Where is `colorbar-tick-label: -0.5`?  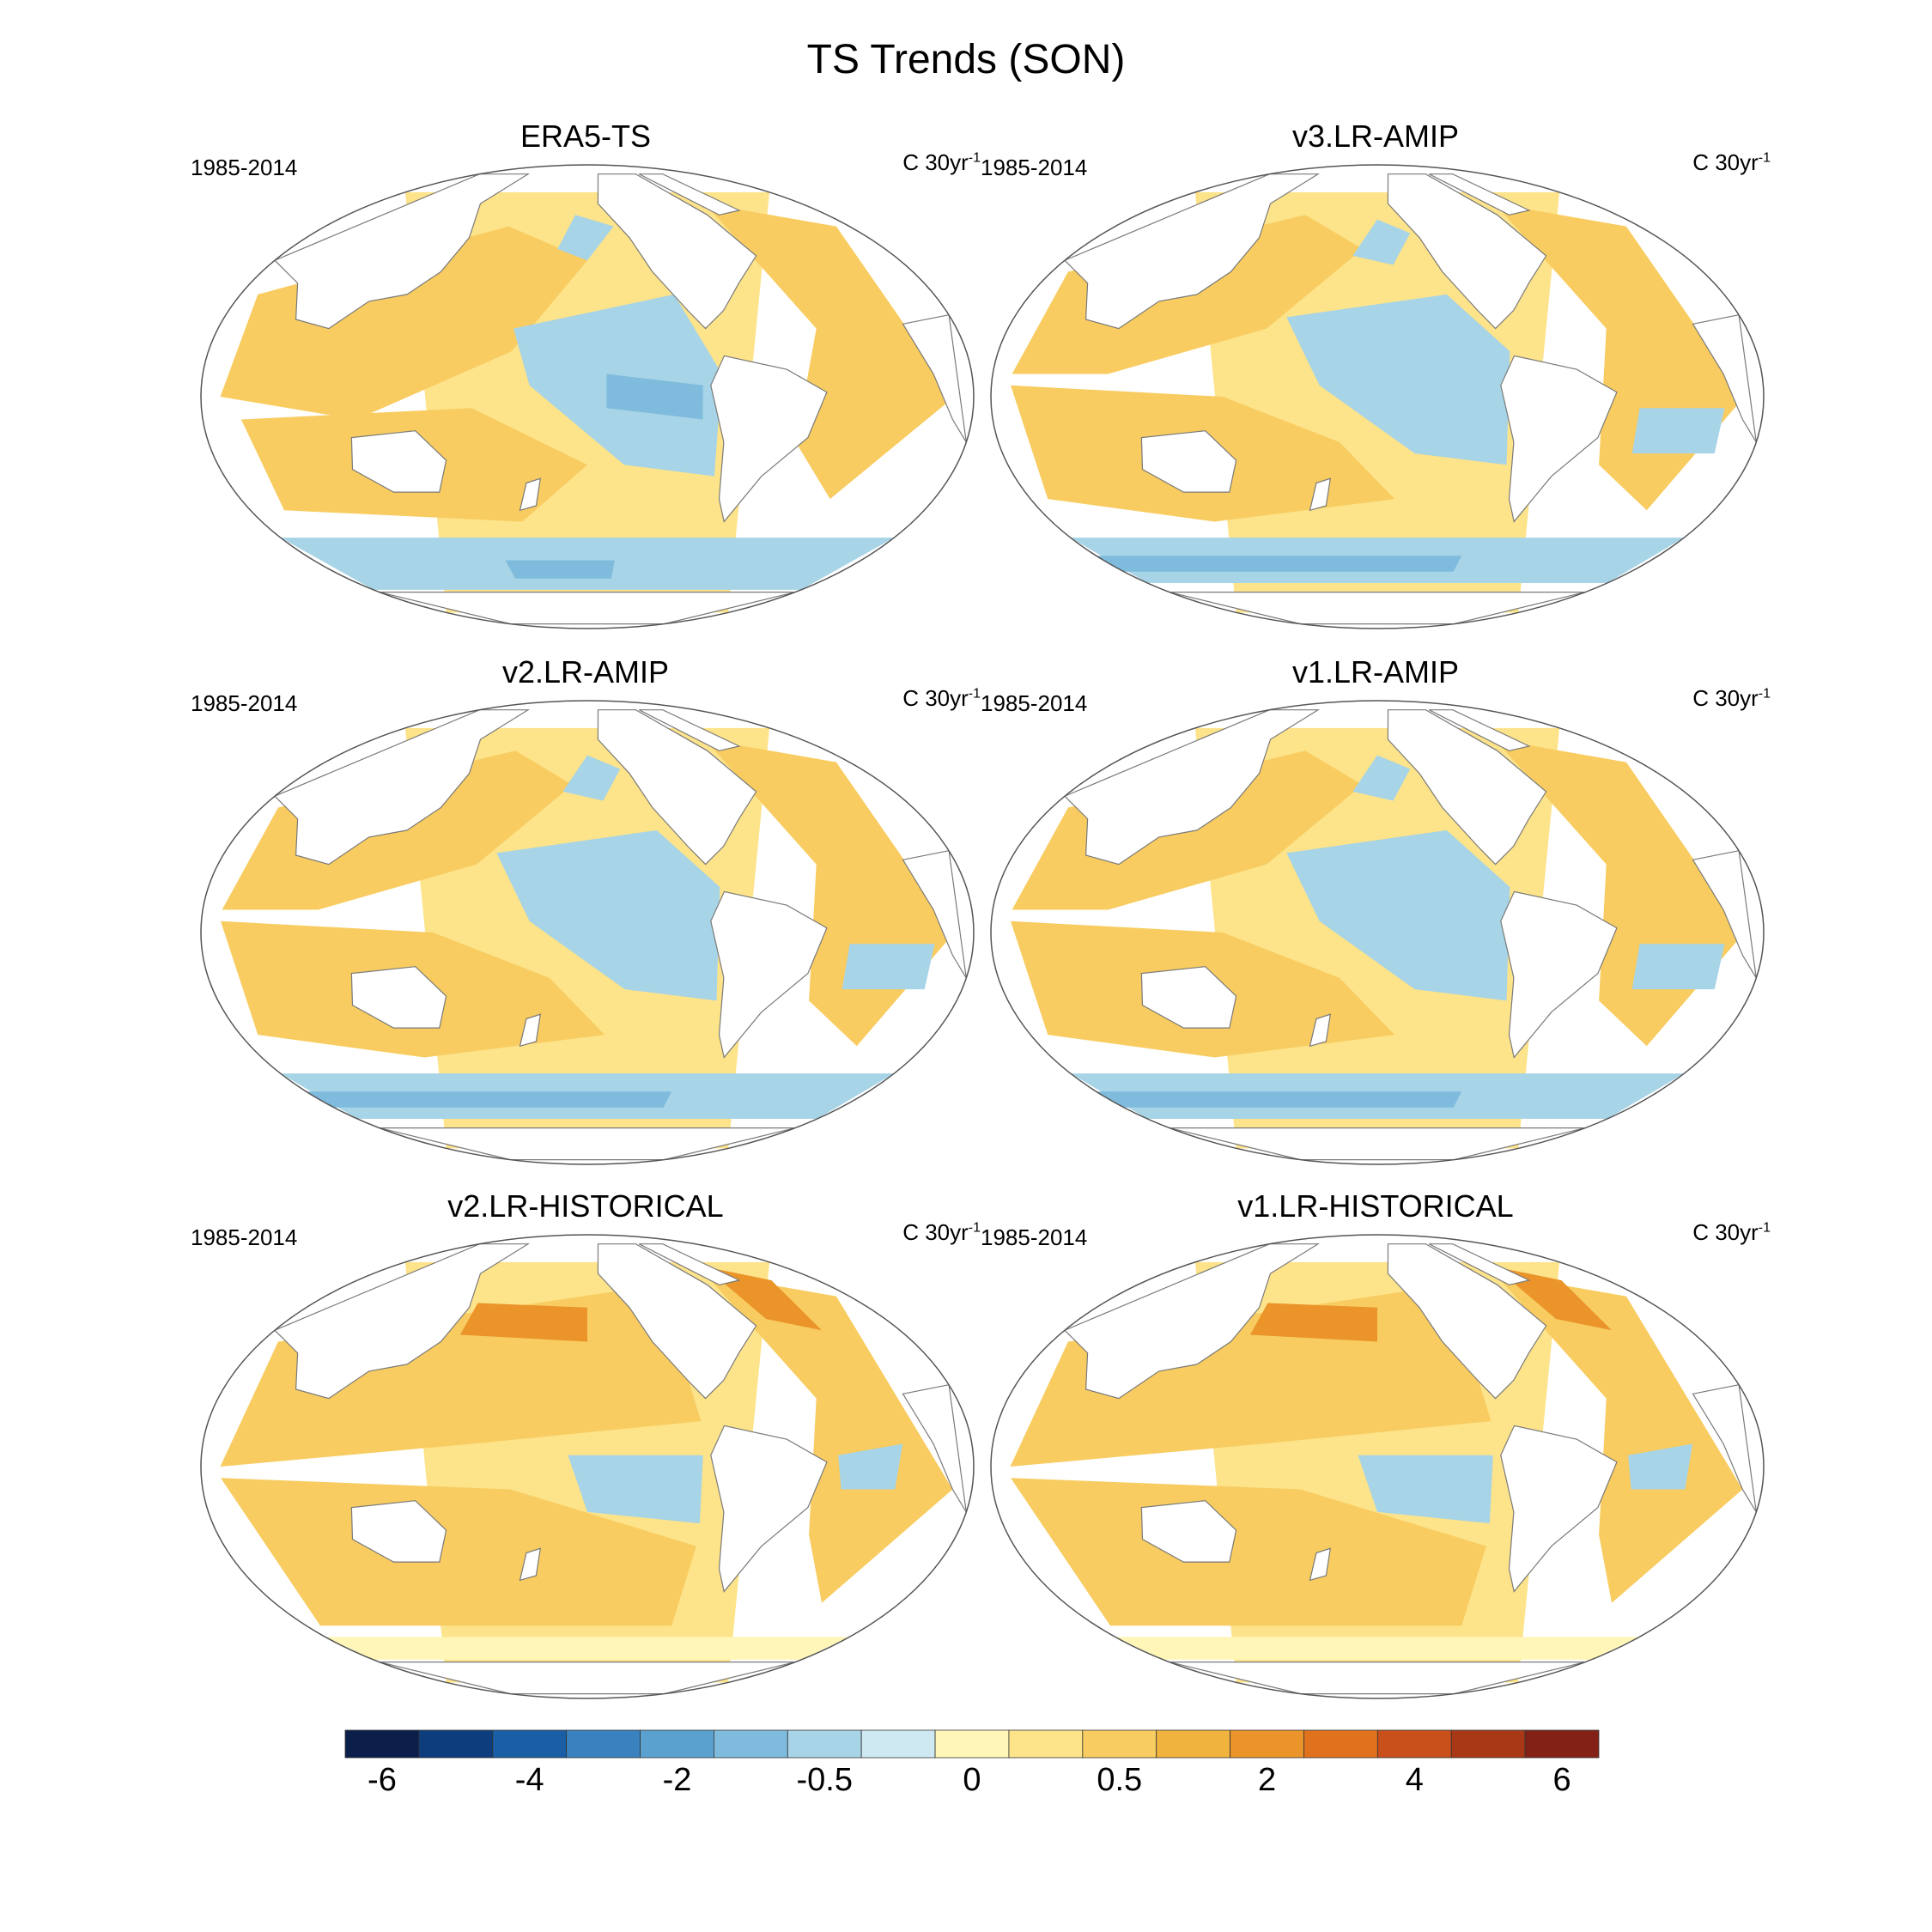 colorbar-tick-label: -0.5 is located at coordinates (824, 1780).